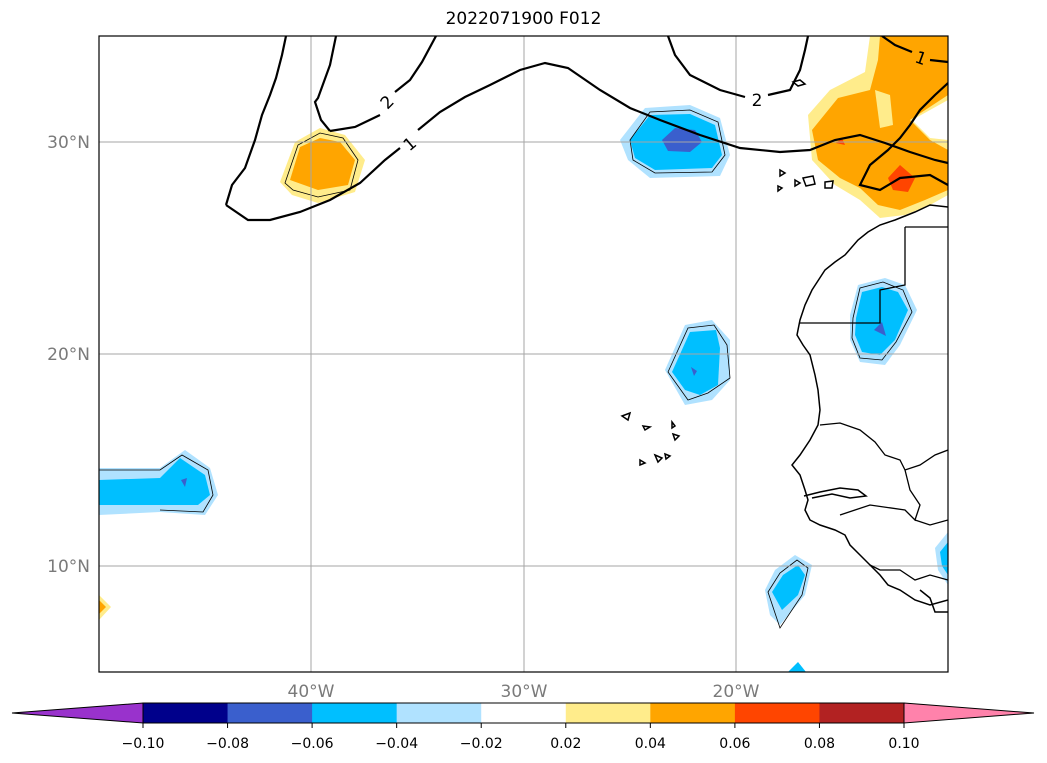 The height and width of the screenshot is (763, 1047). Describe the element at coordinates (77, 713) in the screenshot. I see `colorbar-extend-low` at that location.